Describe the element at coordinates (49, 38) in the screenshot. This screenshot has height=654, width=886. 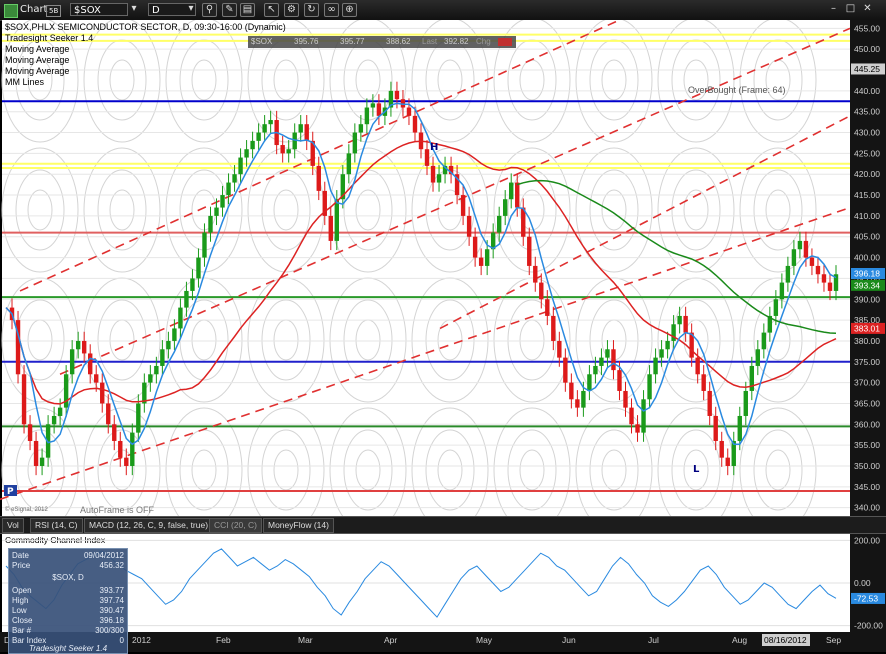
I see `legend-study-seeker: Tradesight Seeker 1.4` at that location.